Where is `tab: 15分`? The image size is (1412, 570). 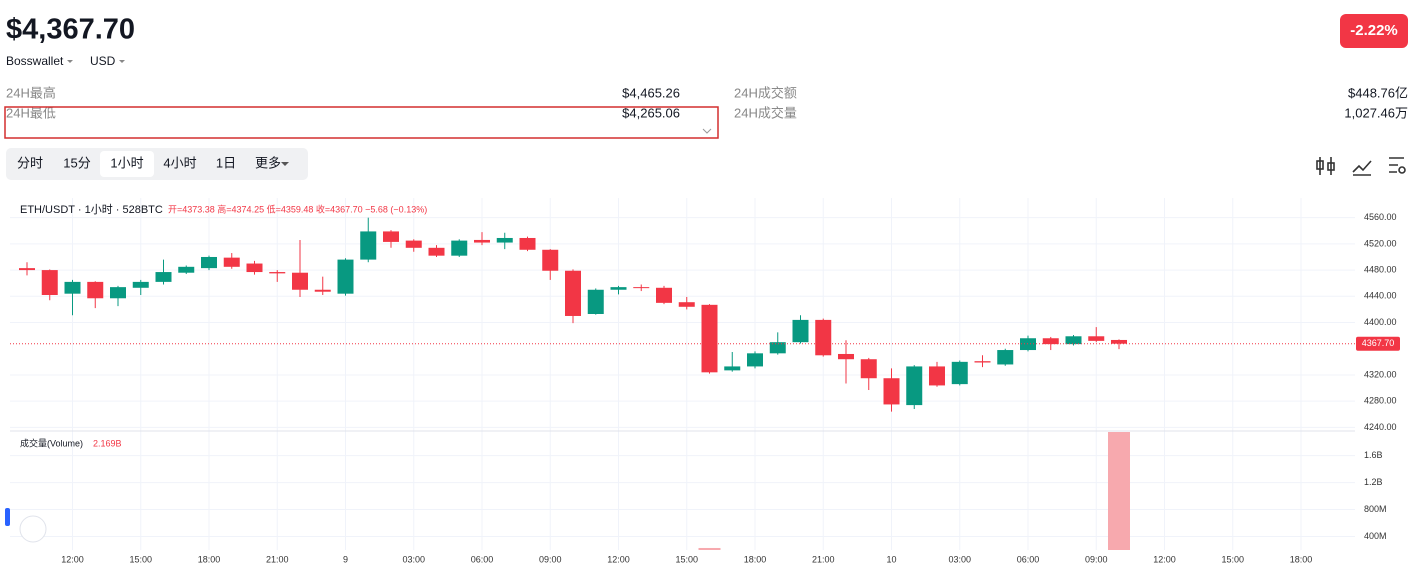
tab: 15分 is located at coordinates (76, 162).